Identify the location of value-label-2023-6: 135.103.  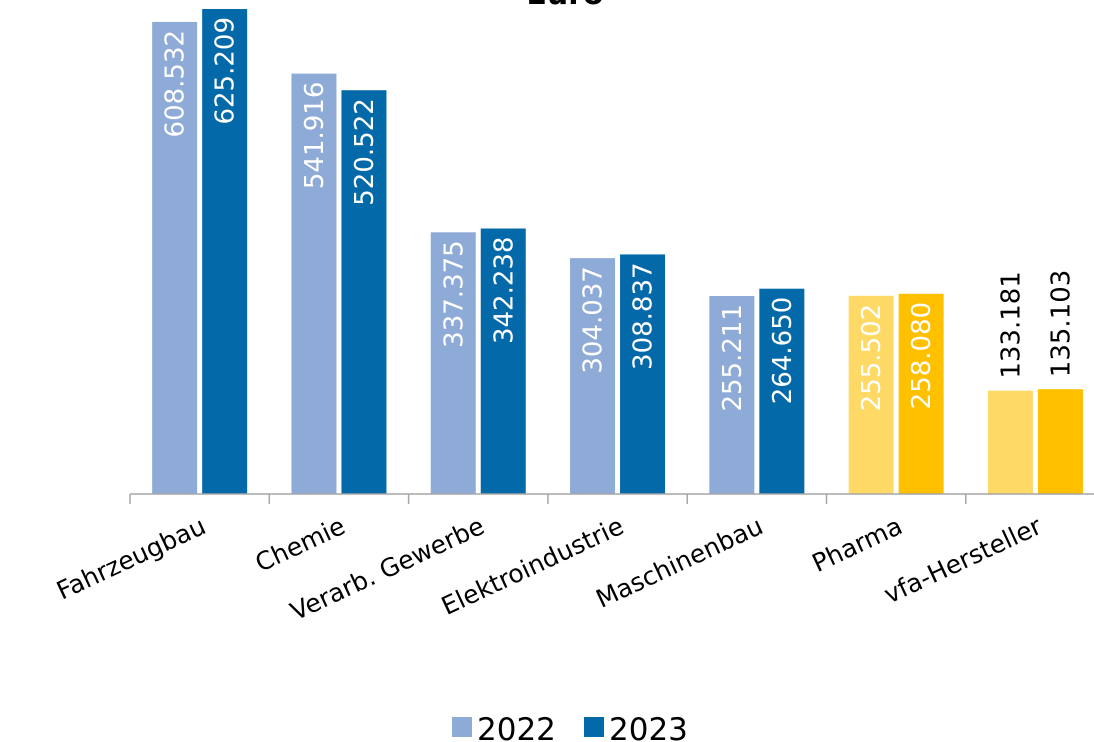
(1061, 324).